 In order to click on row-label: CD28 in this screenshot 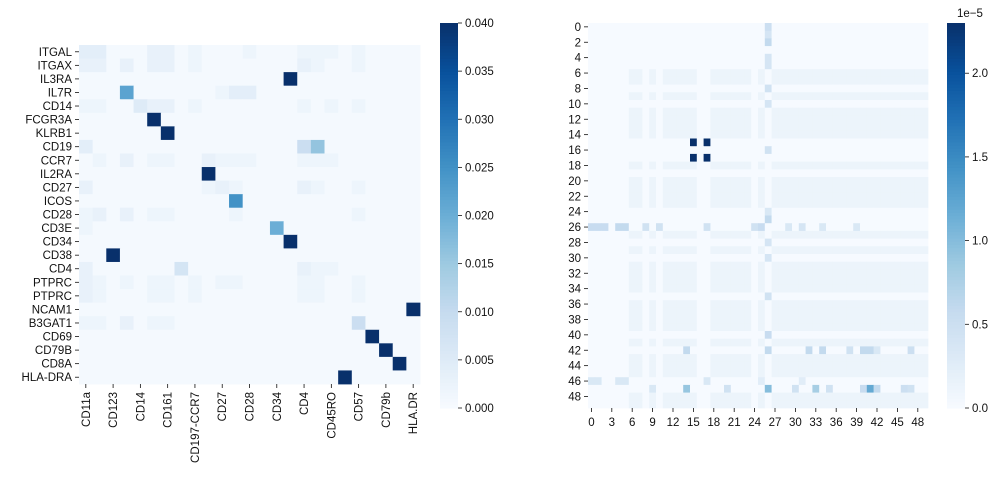, I will do `click(57, 216)`.